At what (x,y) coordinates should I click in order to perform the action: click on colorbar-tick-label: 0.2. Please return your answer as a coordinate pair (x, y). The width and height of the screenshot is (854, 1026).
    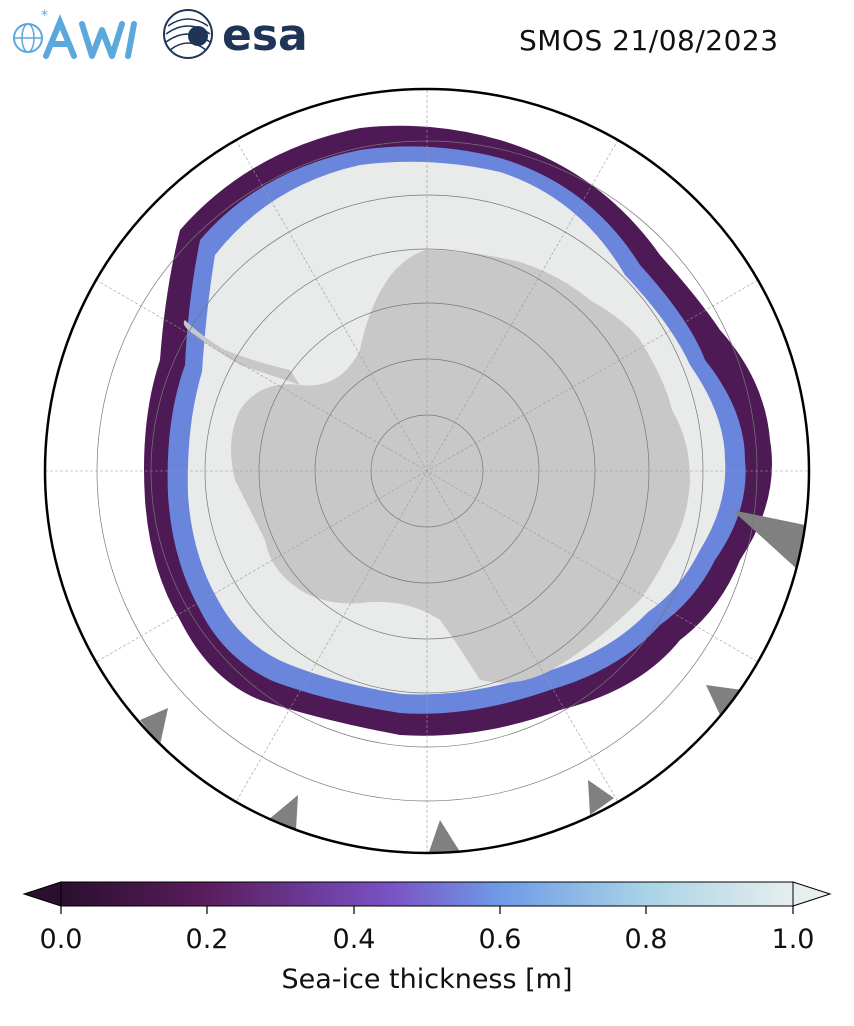
    Looking at the image, I should click on (207, 939).